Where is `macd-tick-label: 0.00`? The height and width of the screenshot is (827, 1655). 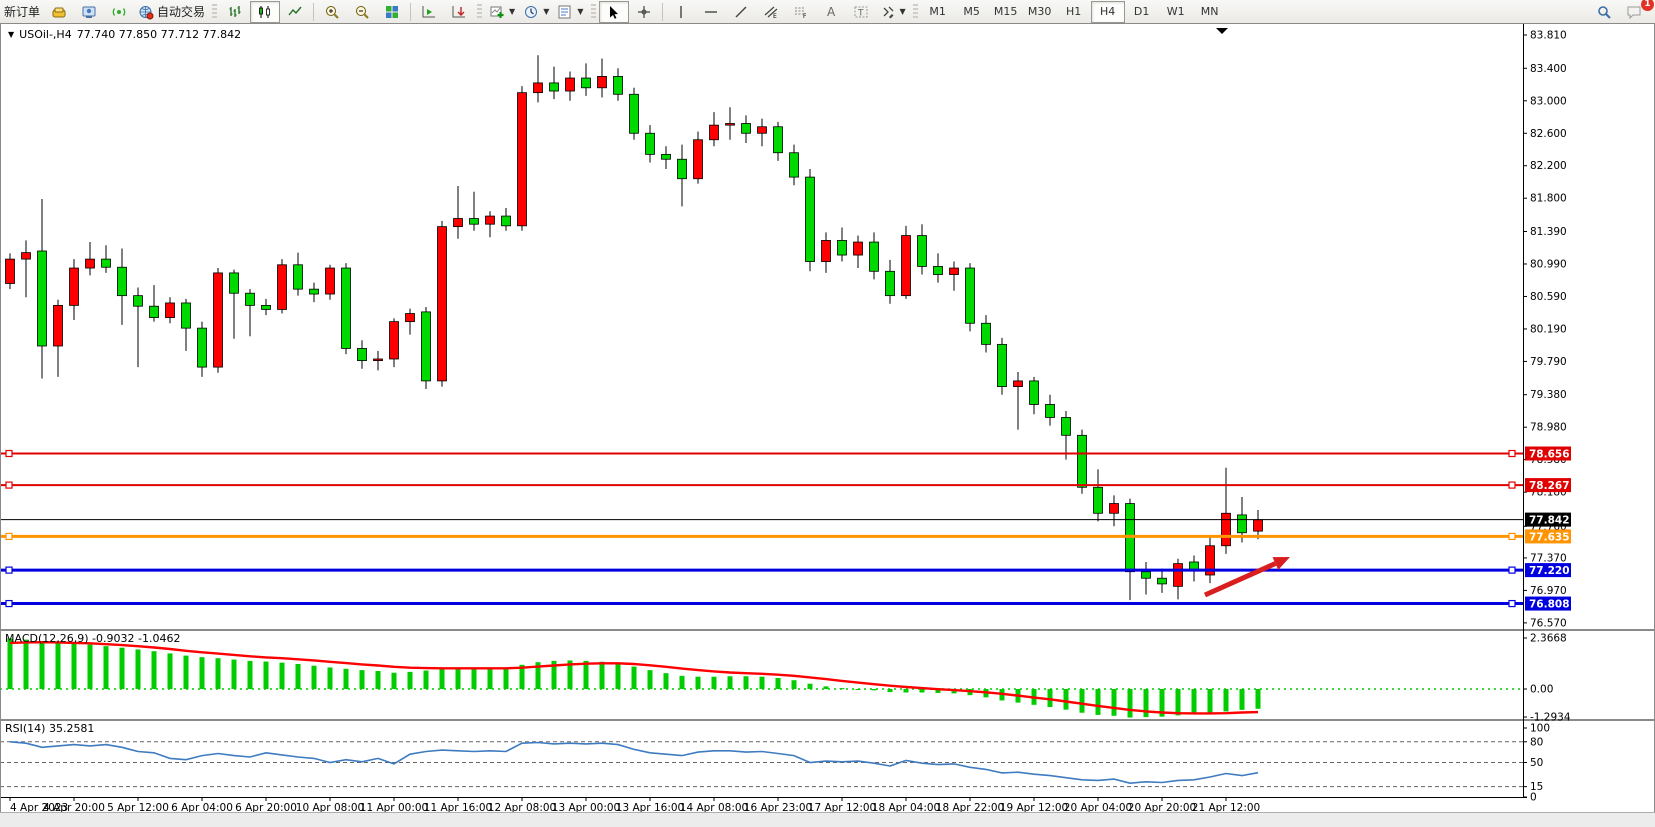
macd-tick-label: 0.00 is located at coordinates (1541, 690).